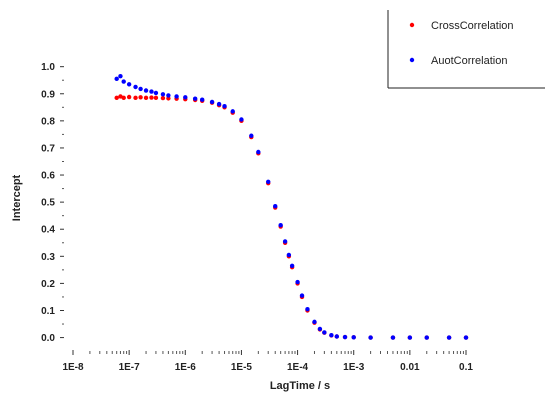 Image resolution: width=545 pixels, height=394 pixels. I want to click on y-tick-label: 0.3, so click(48, 257).